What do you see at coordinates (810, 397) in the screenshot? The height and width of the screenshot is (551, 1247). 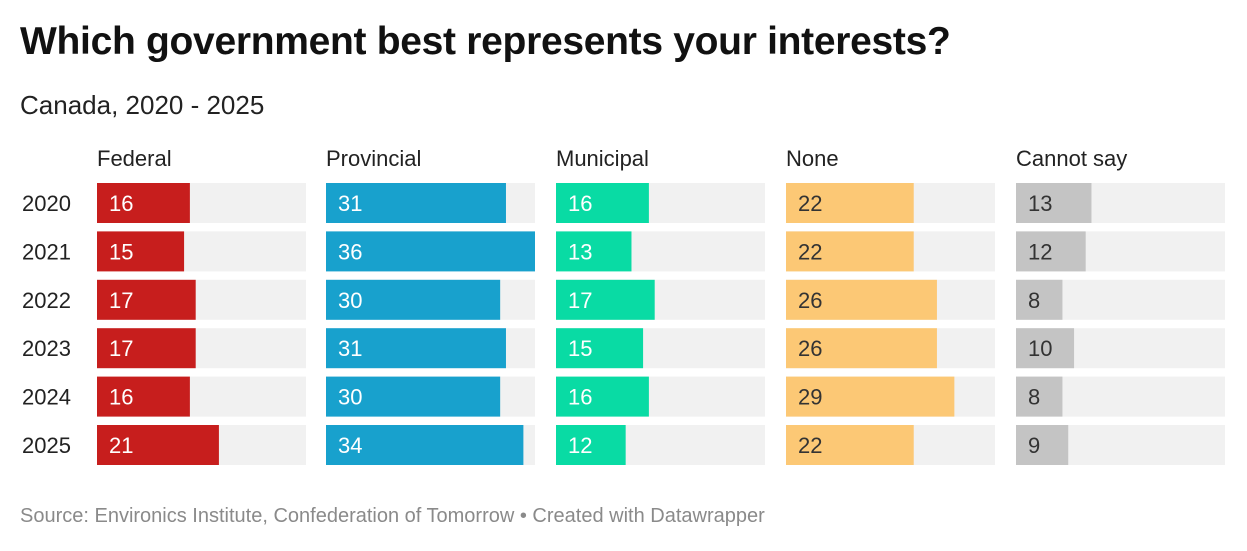 I see `data-label: 29` at bounding box center [810, 397].